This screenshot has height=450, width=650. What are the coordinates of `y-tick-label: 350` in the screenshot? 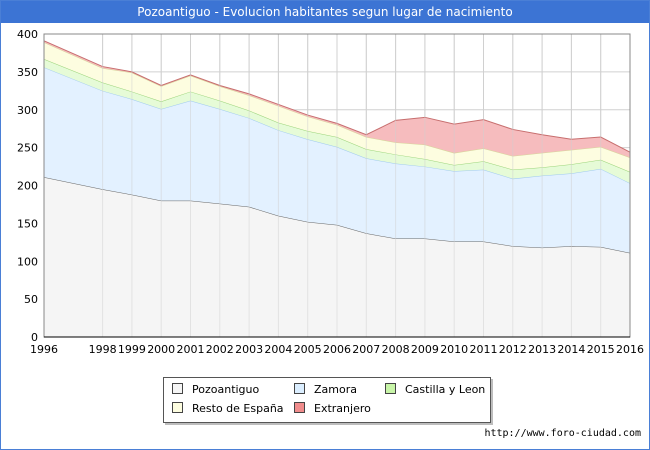 It's located at (27, 72).